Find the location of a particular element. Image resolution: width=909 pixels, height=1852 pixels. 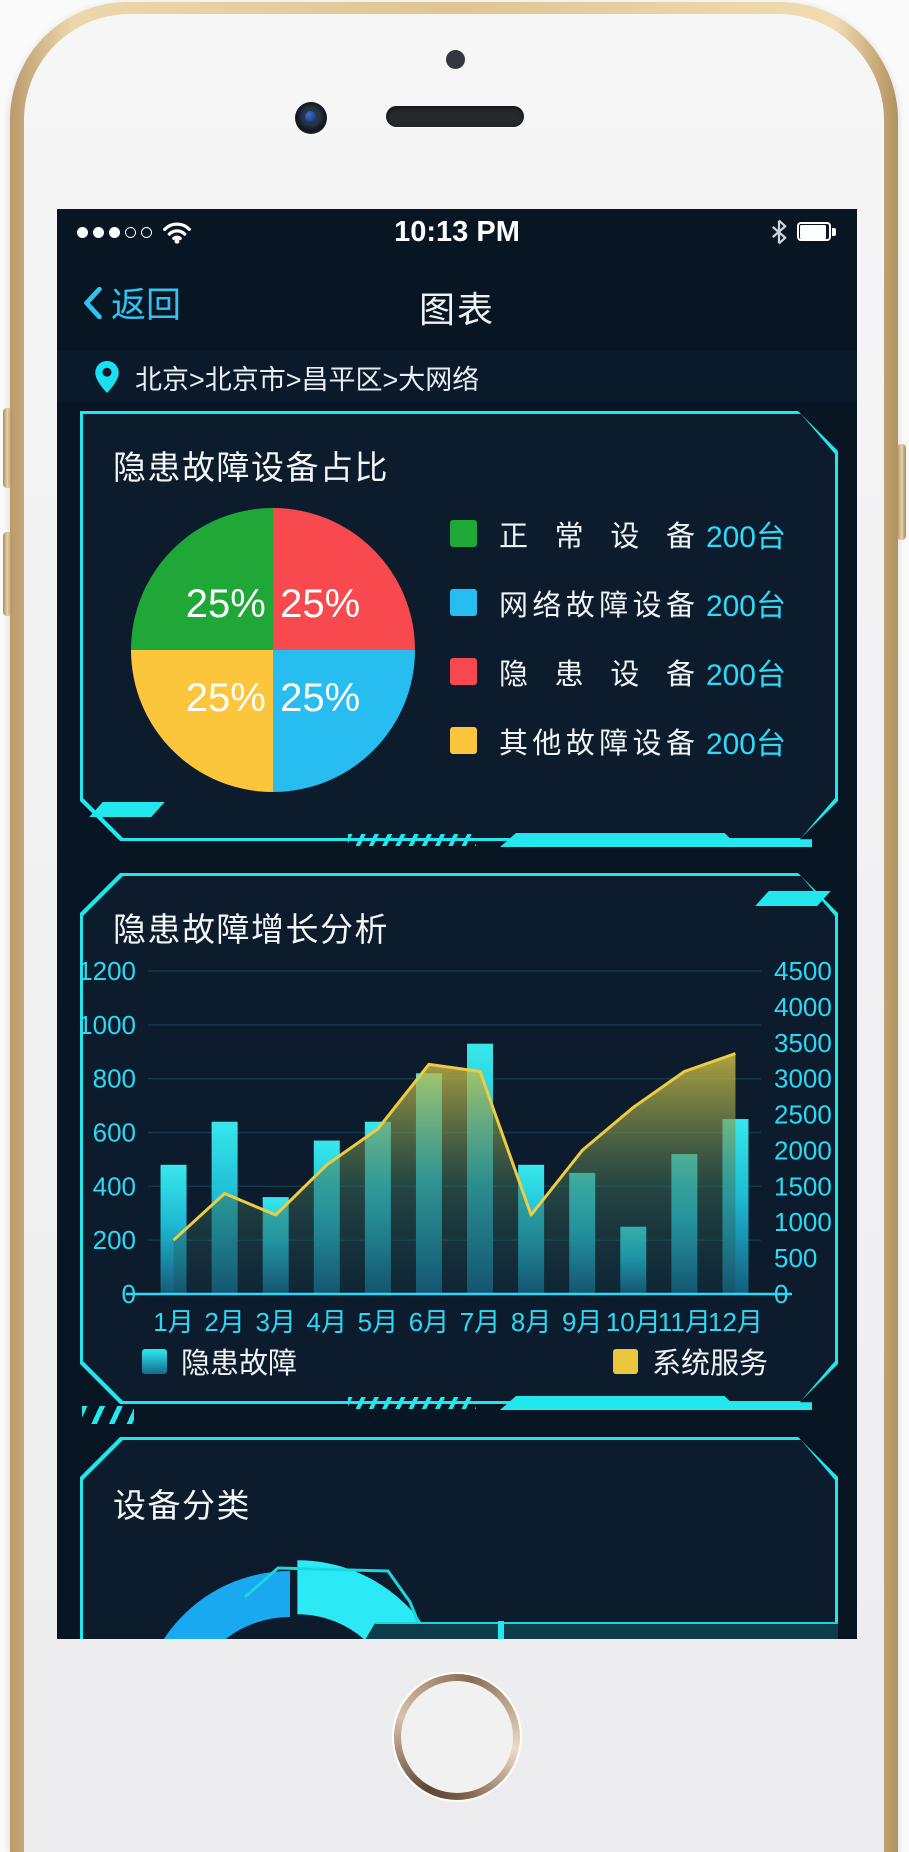

legend-item-bar: 隐患故障 is located at coordinates (219, 1361).